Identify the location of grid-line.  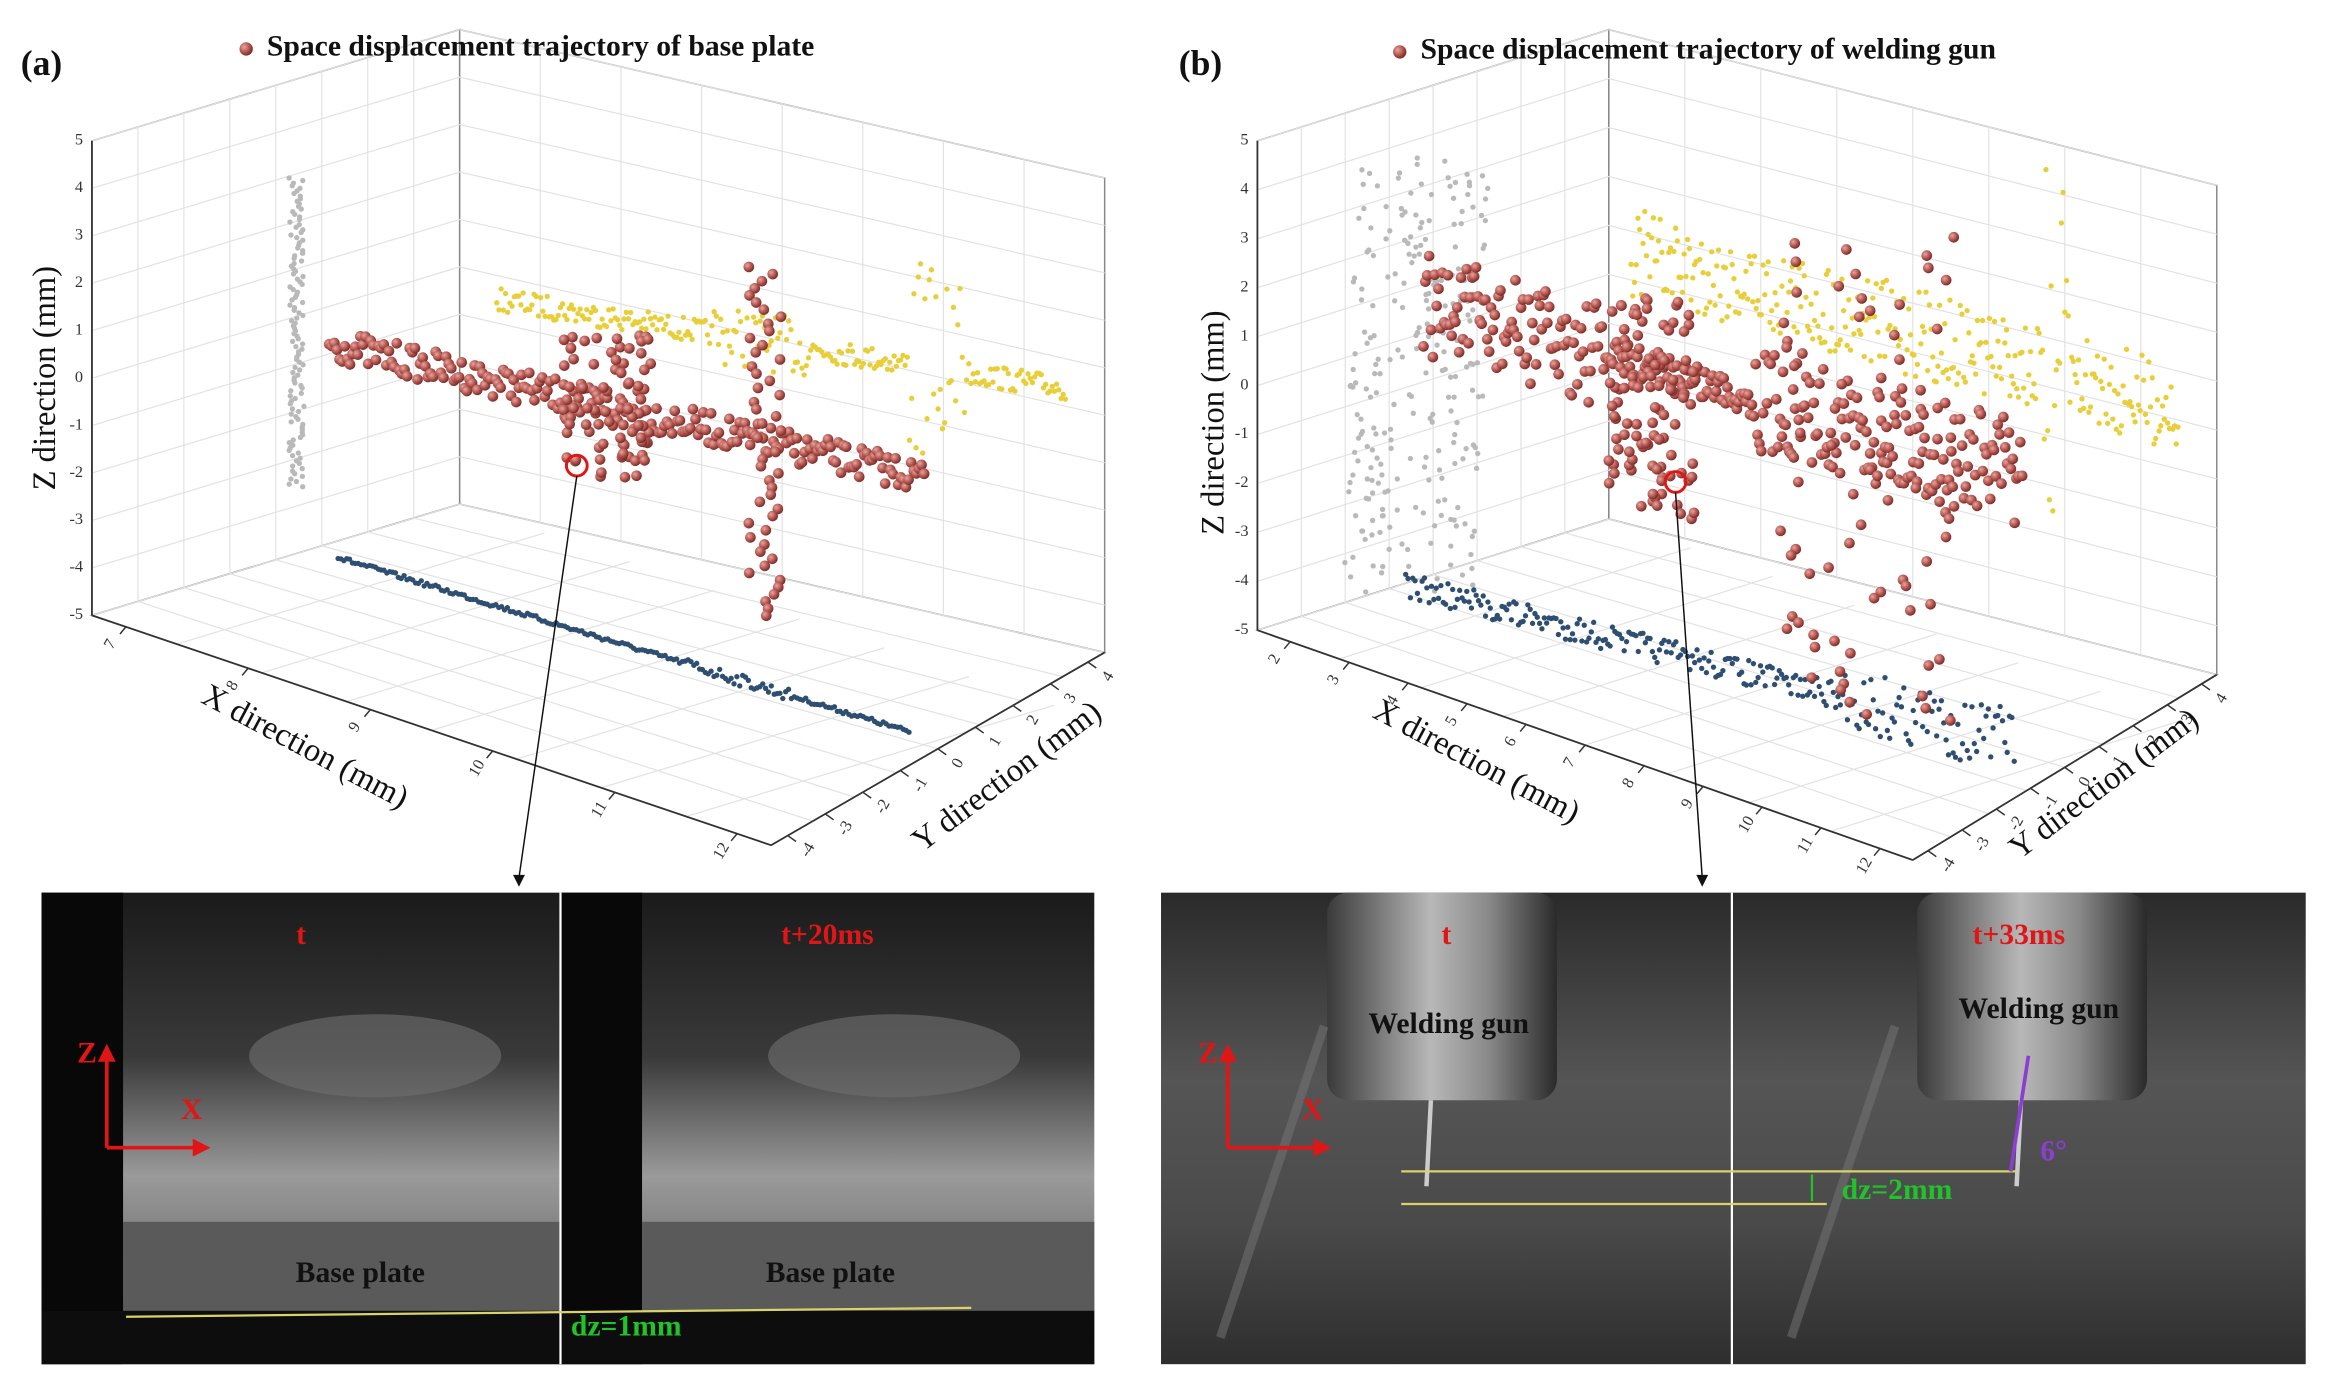
(1737, 401).